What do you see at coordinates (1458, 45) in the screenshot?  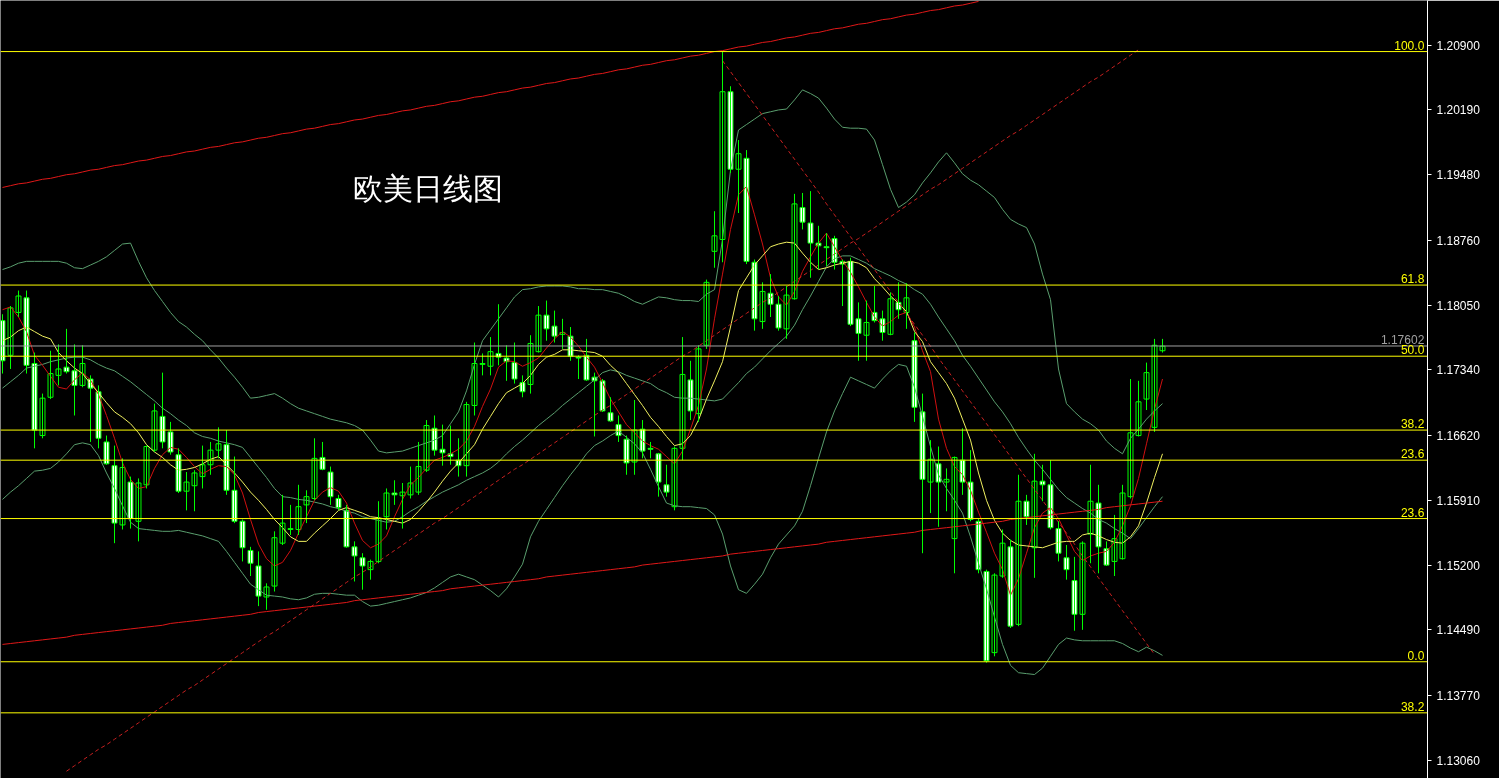 I see `y-tick-label: 1.20900` at bounding box center [1458, 45].